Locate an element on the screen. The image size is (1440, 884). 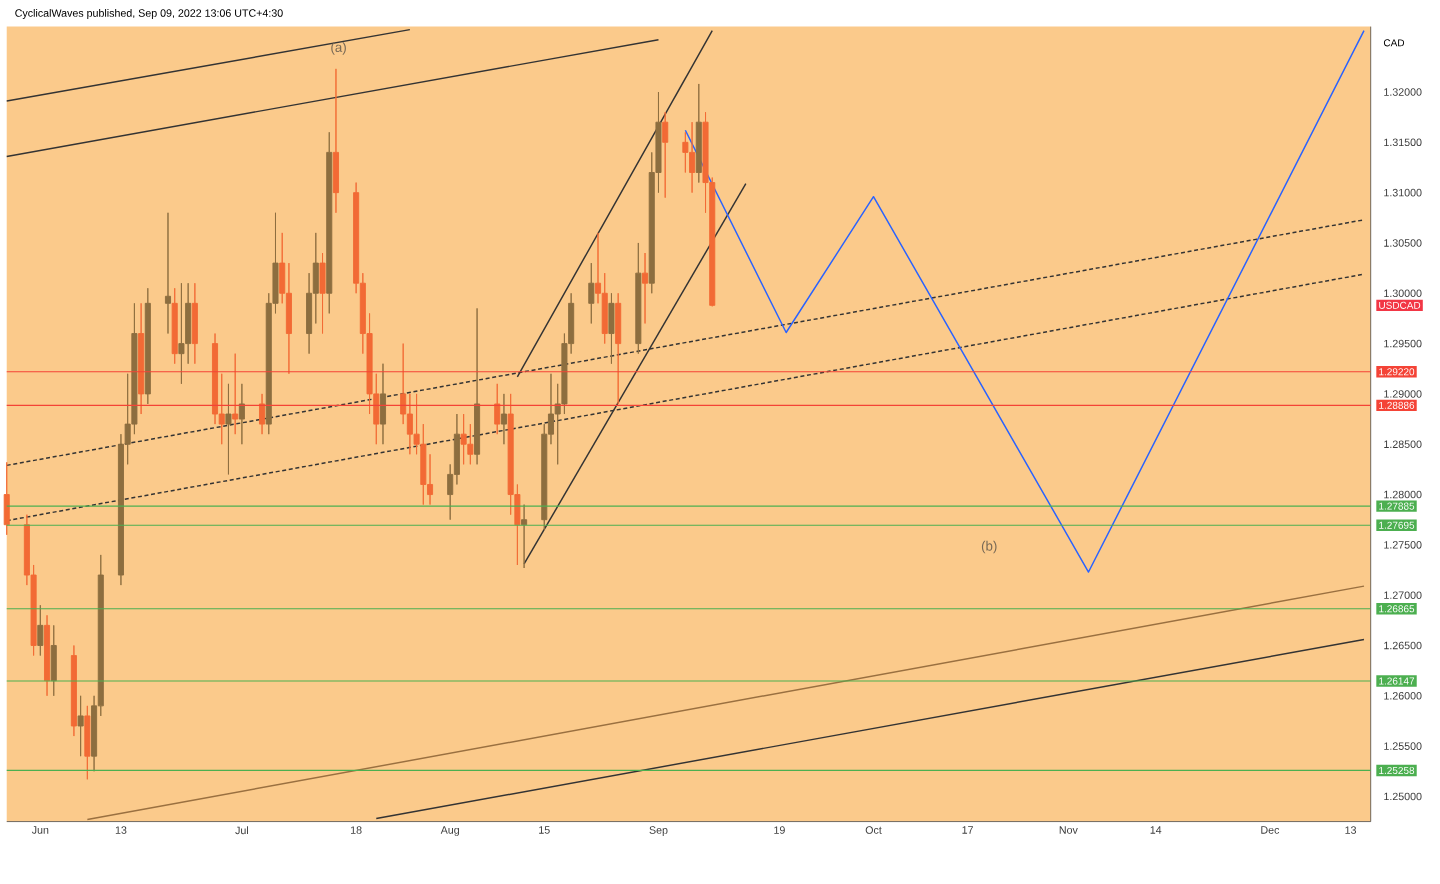
ref-line-label: 1.27695 is located at coordinates (1397, 525).